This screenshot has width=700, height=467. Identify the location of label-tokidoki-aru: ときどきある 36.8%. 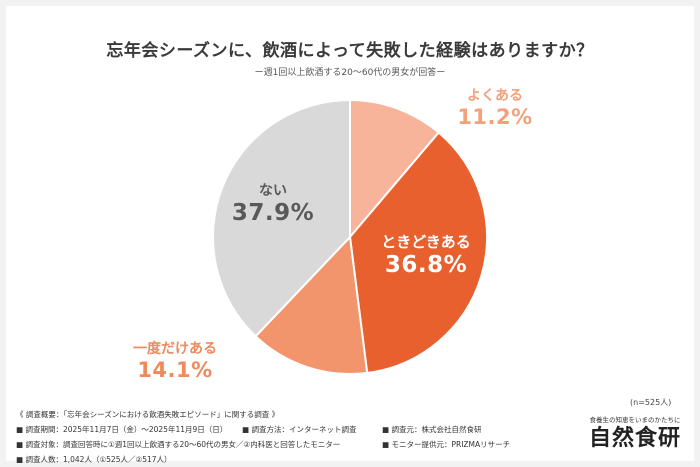
(426, 254).